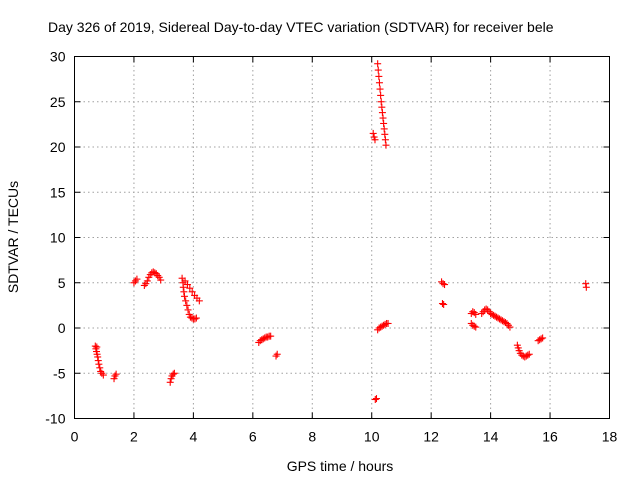 Image resolution: width=640 pixels, height=480 pixels. Describe the element at coordinates (58, 147) in the screenshot. I see `y-tick-label: 20` at that location.